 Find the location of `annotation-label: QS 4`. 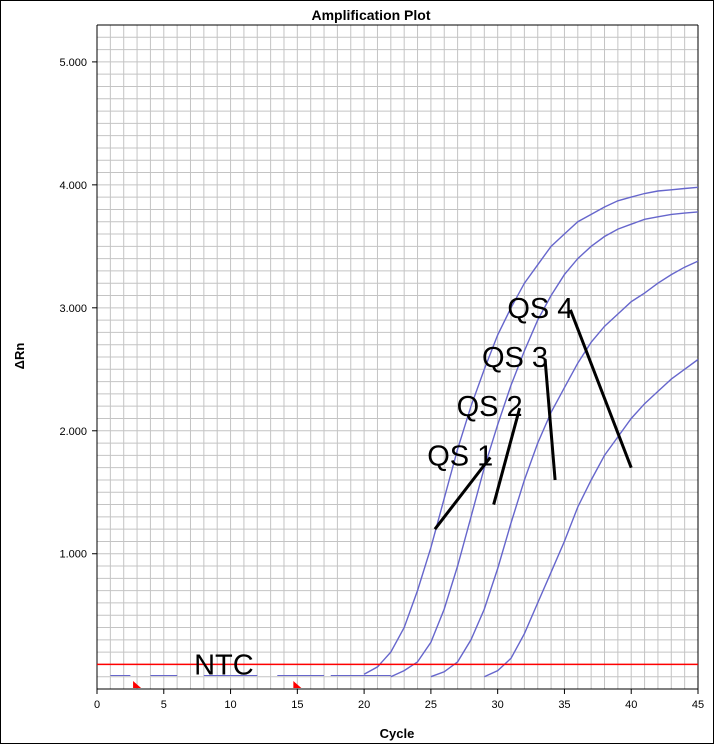

annotation-label: QS 4 is located at coordinates (540, 309).